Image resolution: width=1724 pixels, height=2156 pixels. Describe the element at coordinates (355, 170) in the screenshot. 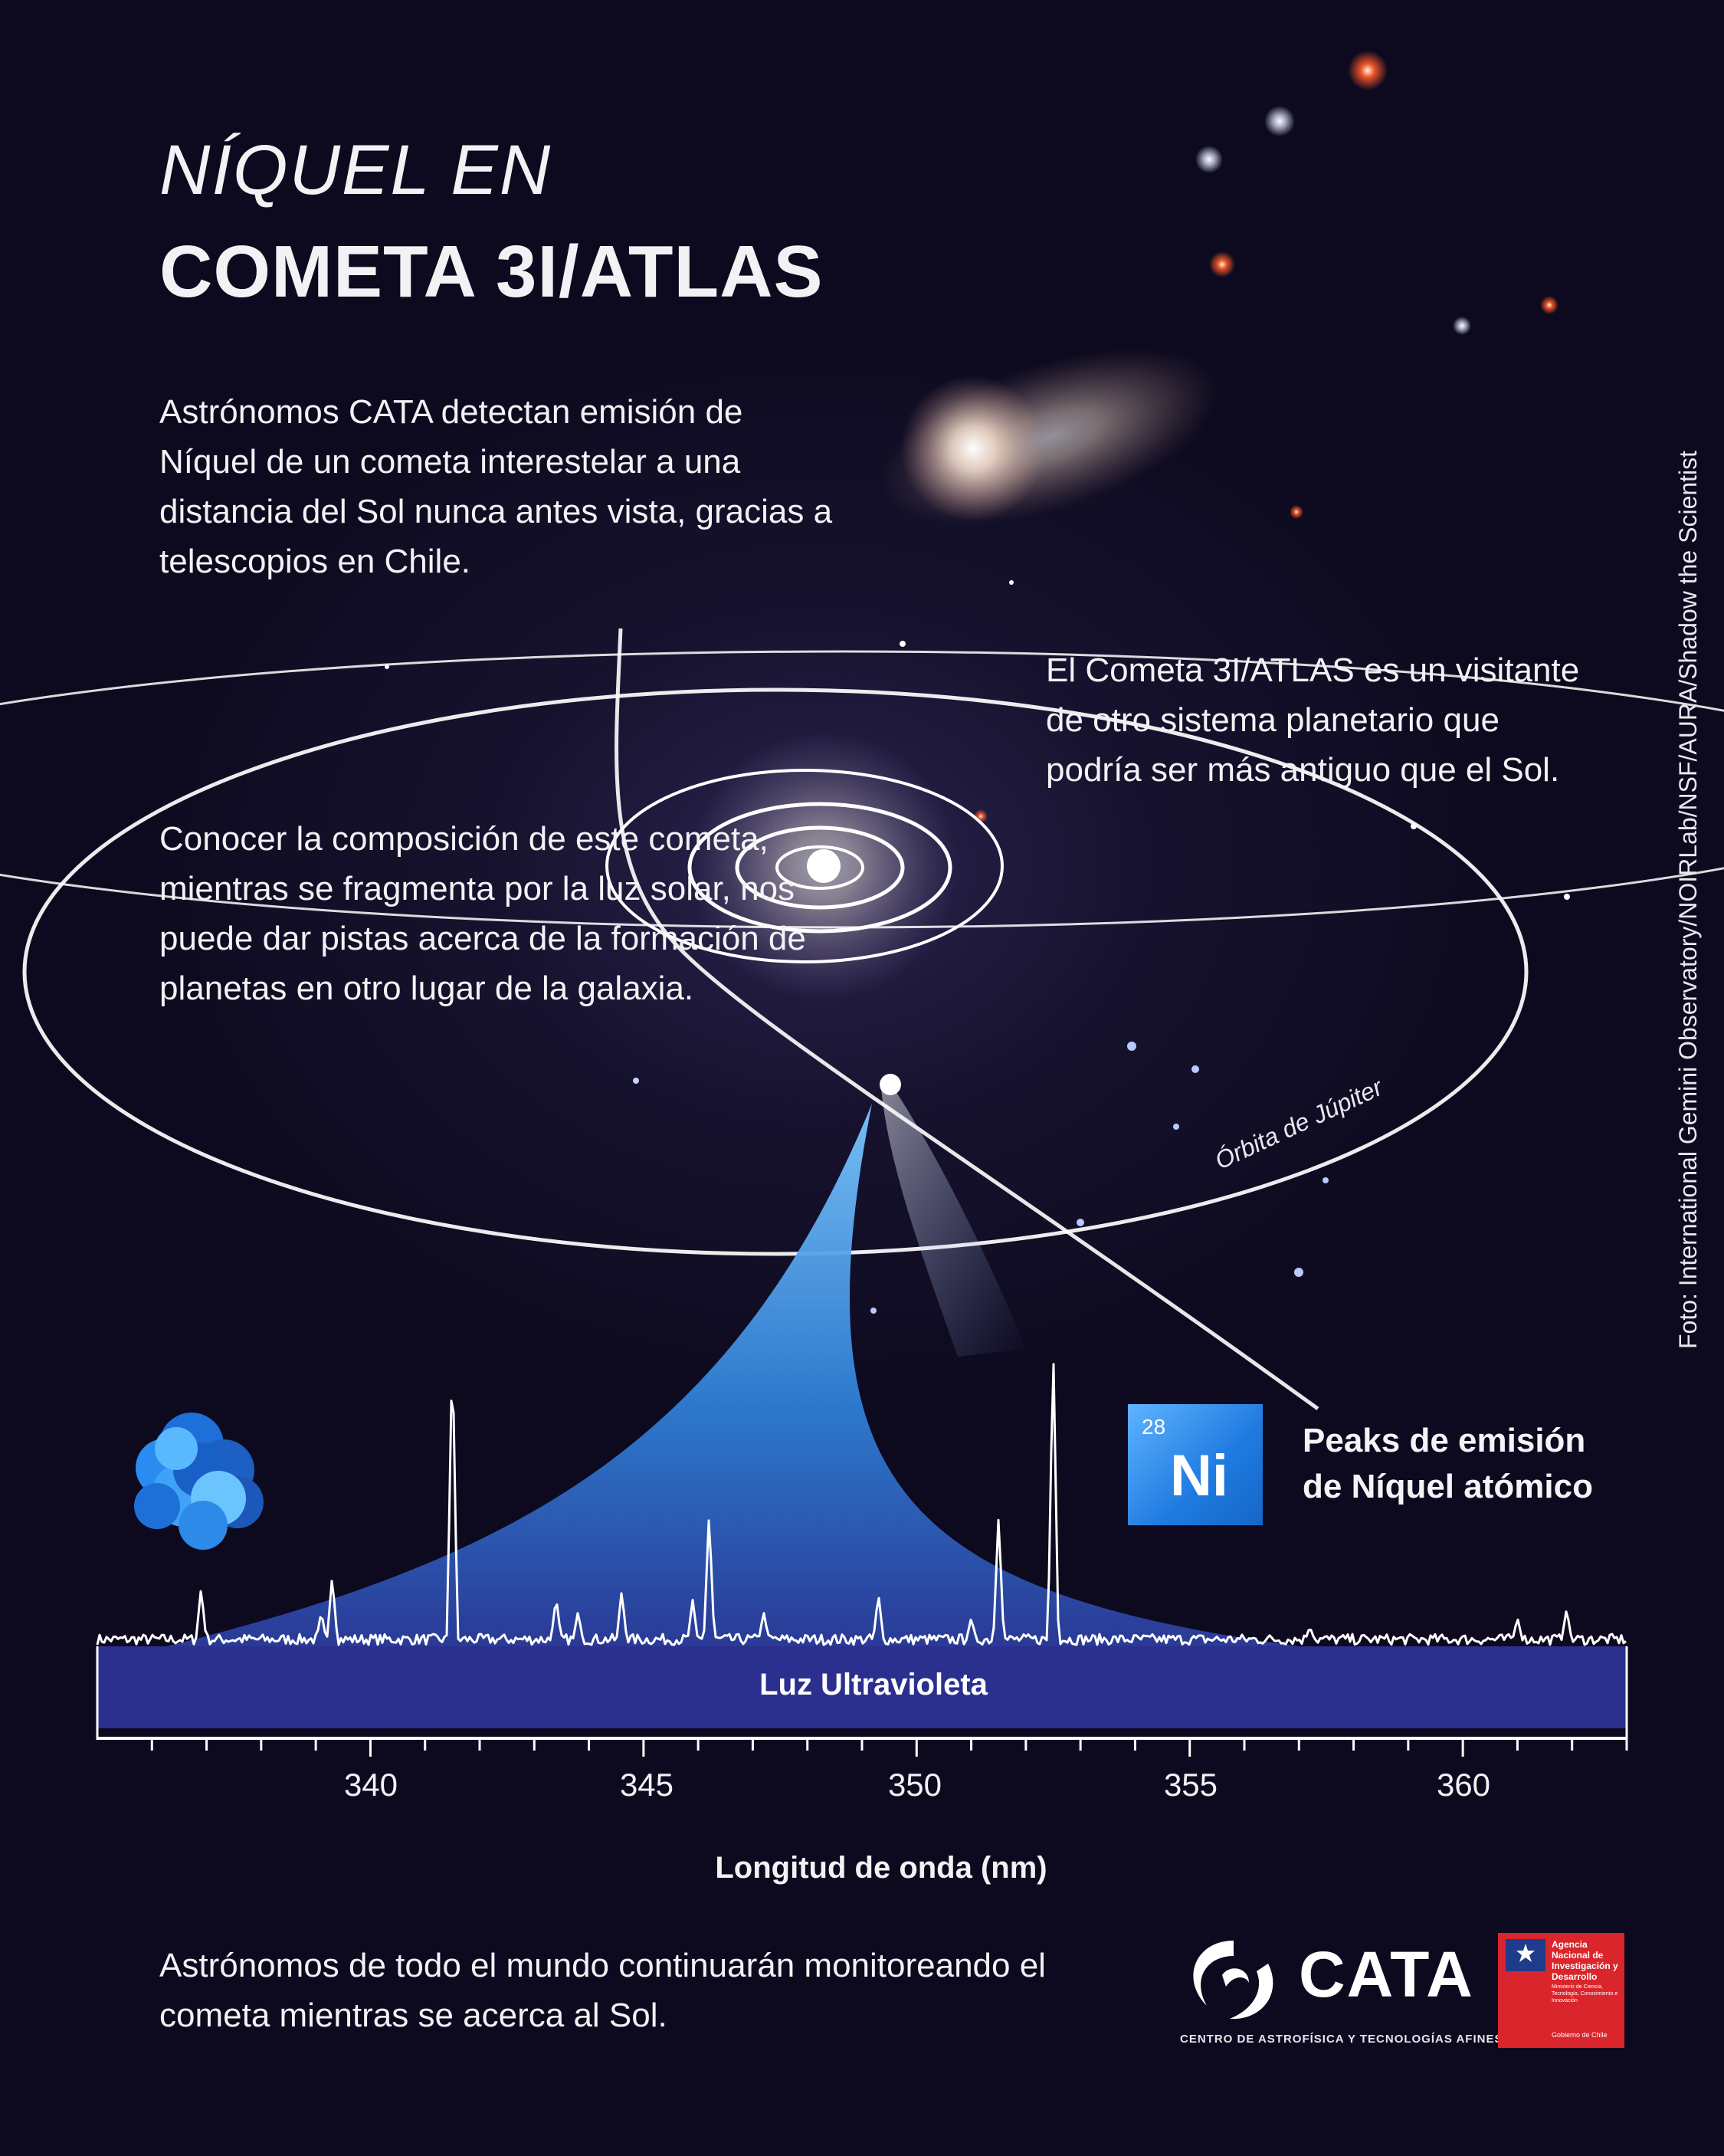

I see `title-line-1: NÍQUEL EN` at that location.